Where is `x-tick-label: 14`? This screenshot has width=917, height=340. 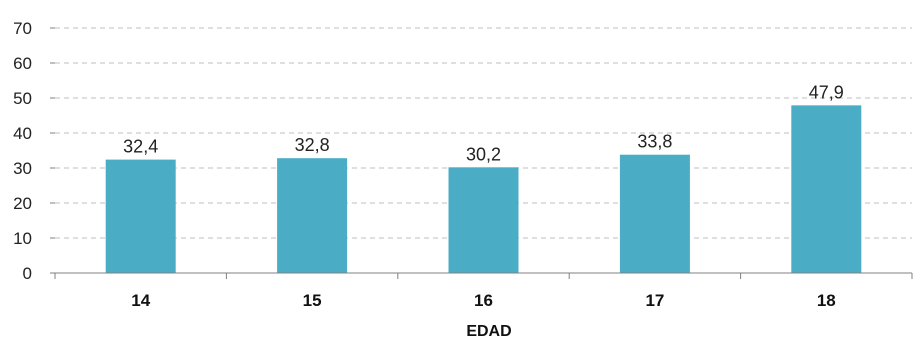
x-tick-label: 14 is located at coordinates (140, 300).